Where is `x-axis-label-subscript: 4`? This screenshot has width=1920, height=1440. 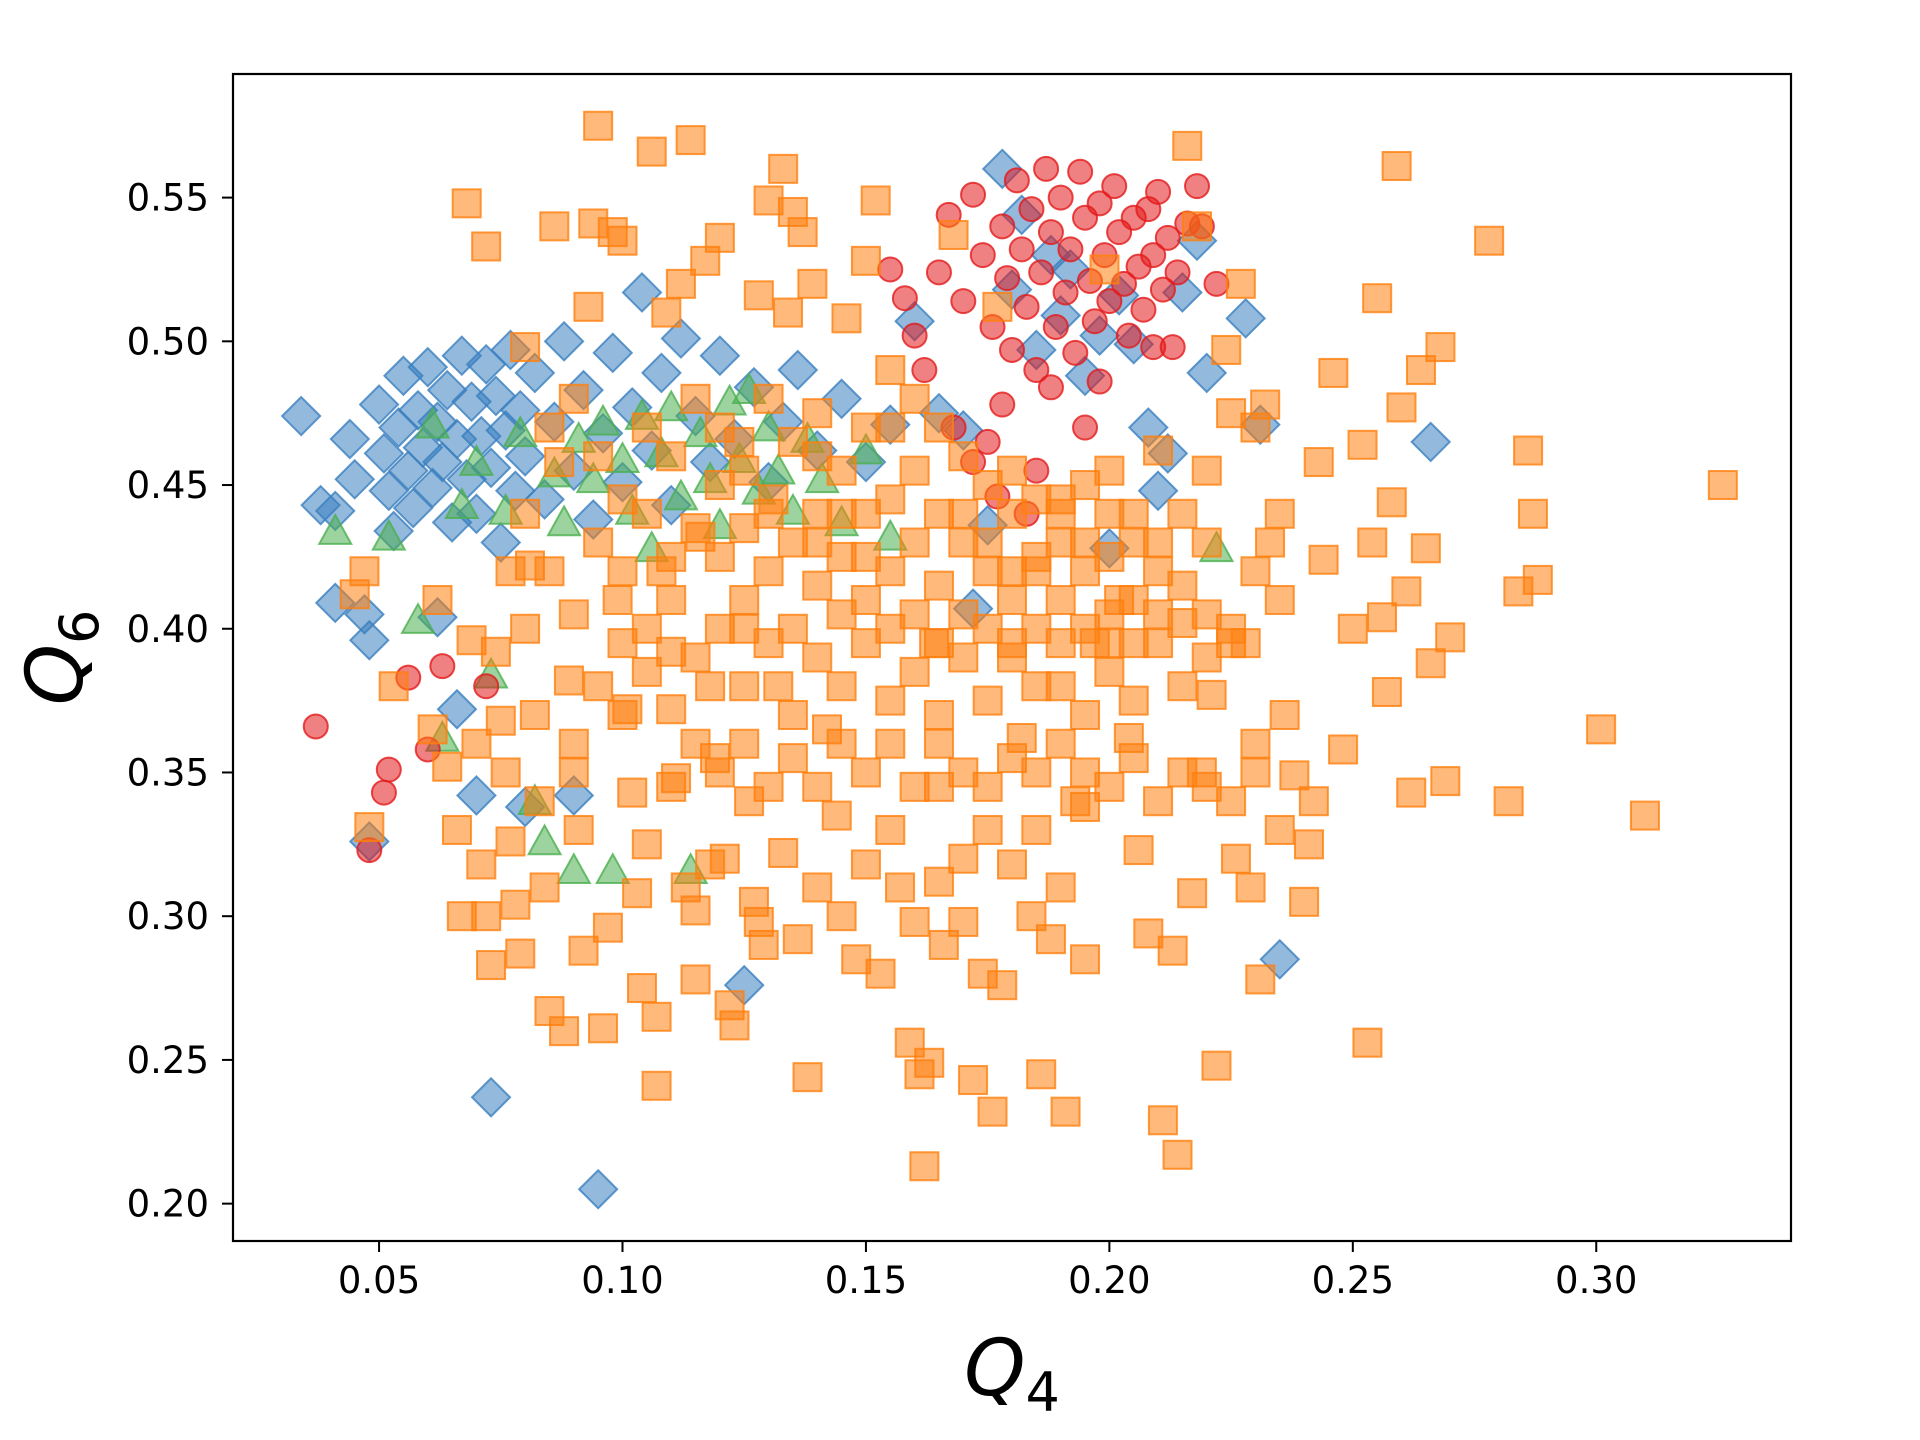 x-axis-label-subscript: 4 is located at coordinates (1043, 1392).